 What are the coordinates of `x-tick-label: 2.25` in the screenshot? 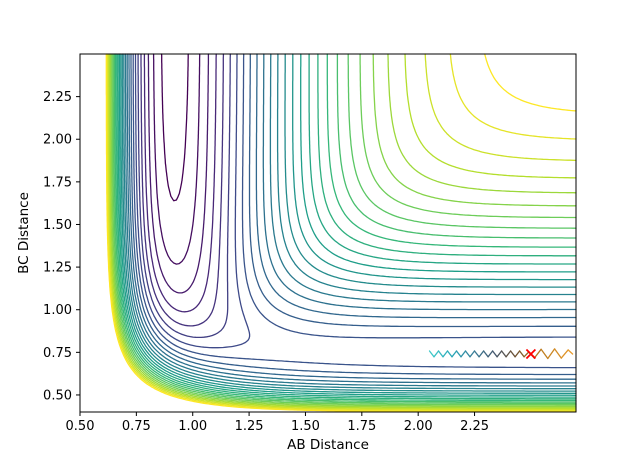 It's located at (474, 426).